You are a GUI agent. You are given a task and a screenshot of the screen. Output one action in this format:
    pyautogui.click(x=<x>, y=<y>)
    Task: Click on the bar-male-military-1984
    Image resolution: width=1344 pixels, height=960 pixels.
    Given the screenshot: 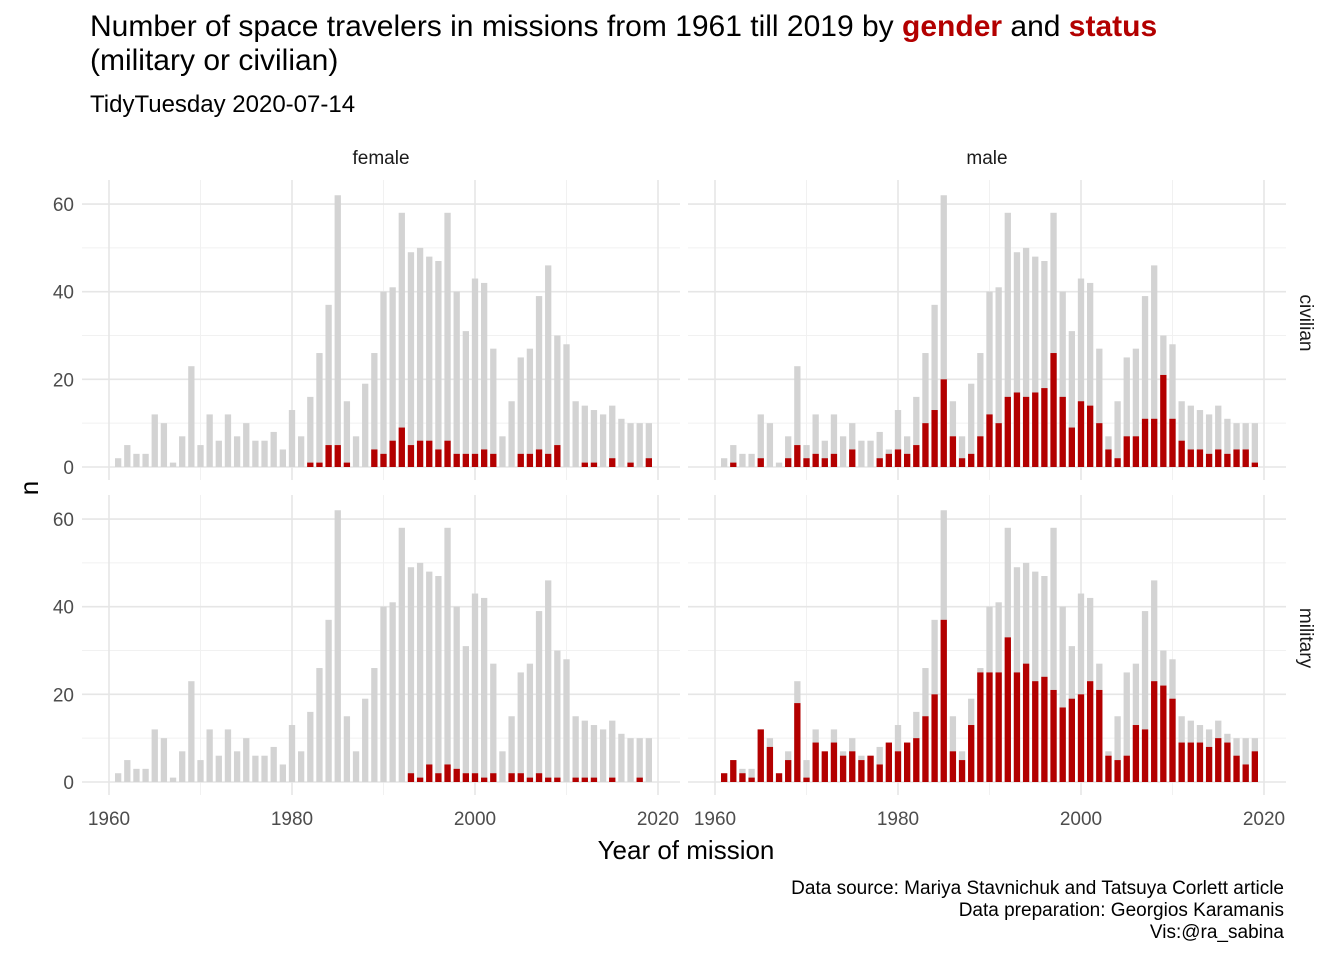 What is the action you would take?
    pyautogui.click(x=934, y=738)
    